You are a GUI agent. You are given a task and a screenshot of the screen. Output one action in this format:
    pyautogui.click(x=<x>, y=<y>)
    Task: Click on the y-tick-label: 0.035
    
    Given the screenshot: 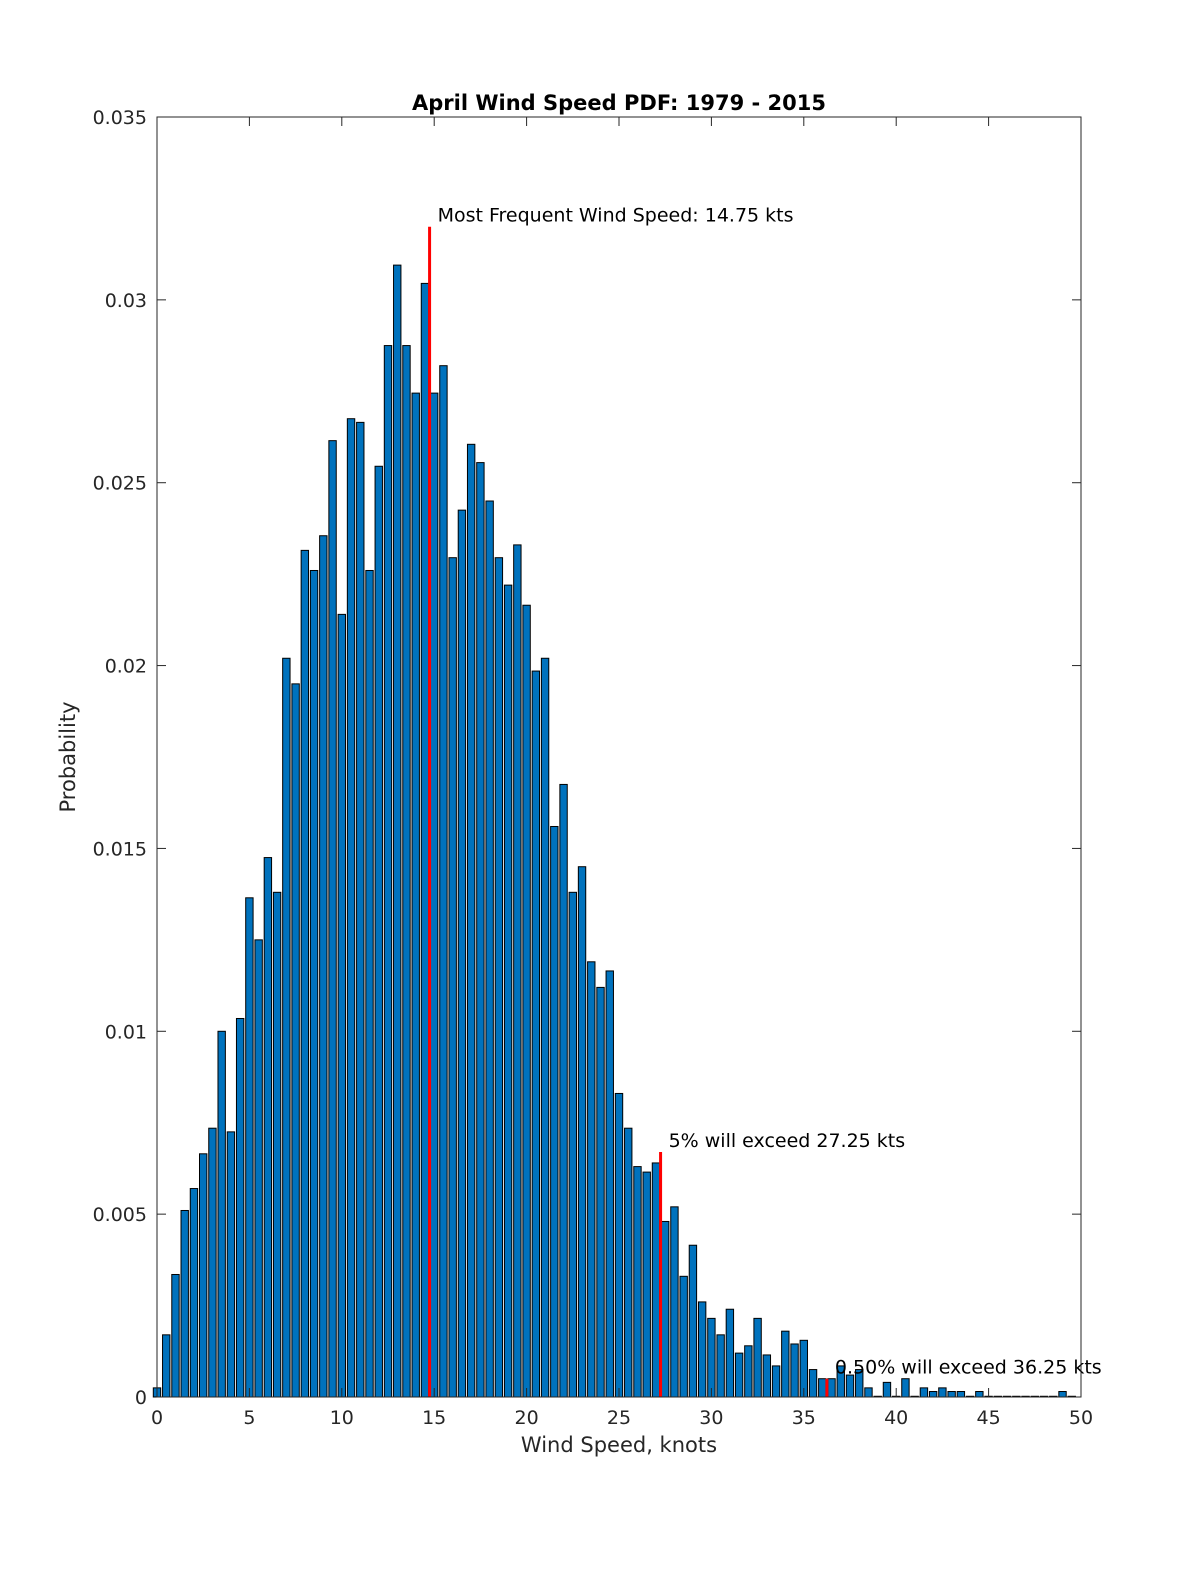 What is the action you would take?
    pyautogui.click(x=120, y=118)
    